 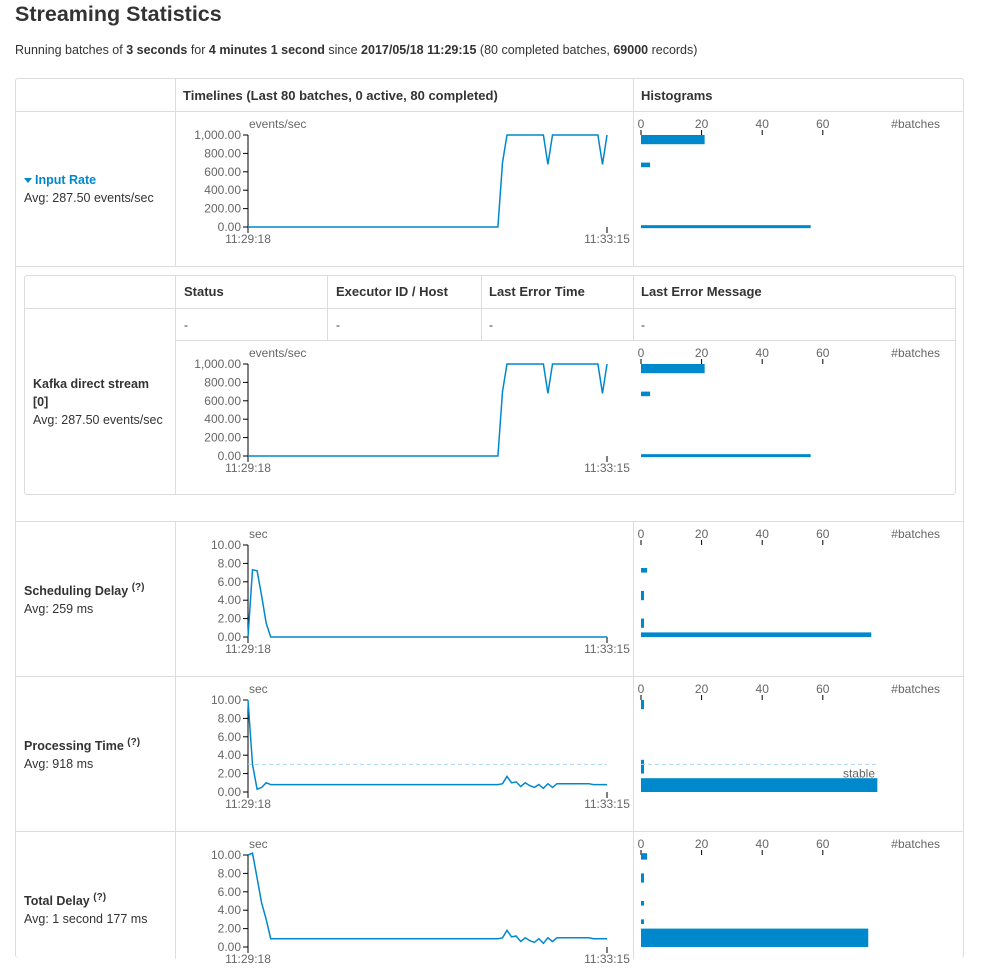 I want to click on summary-records-count: 69000, so click(x=631, y=50).